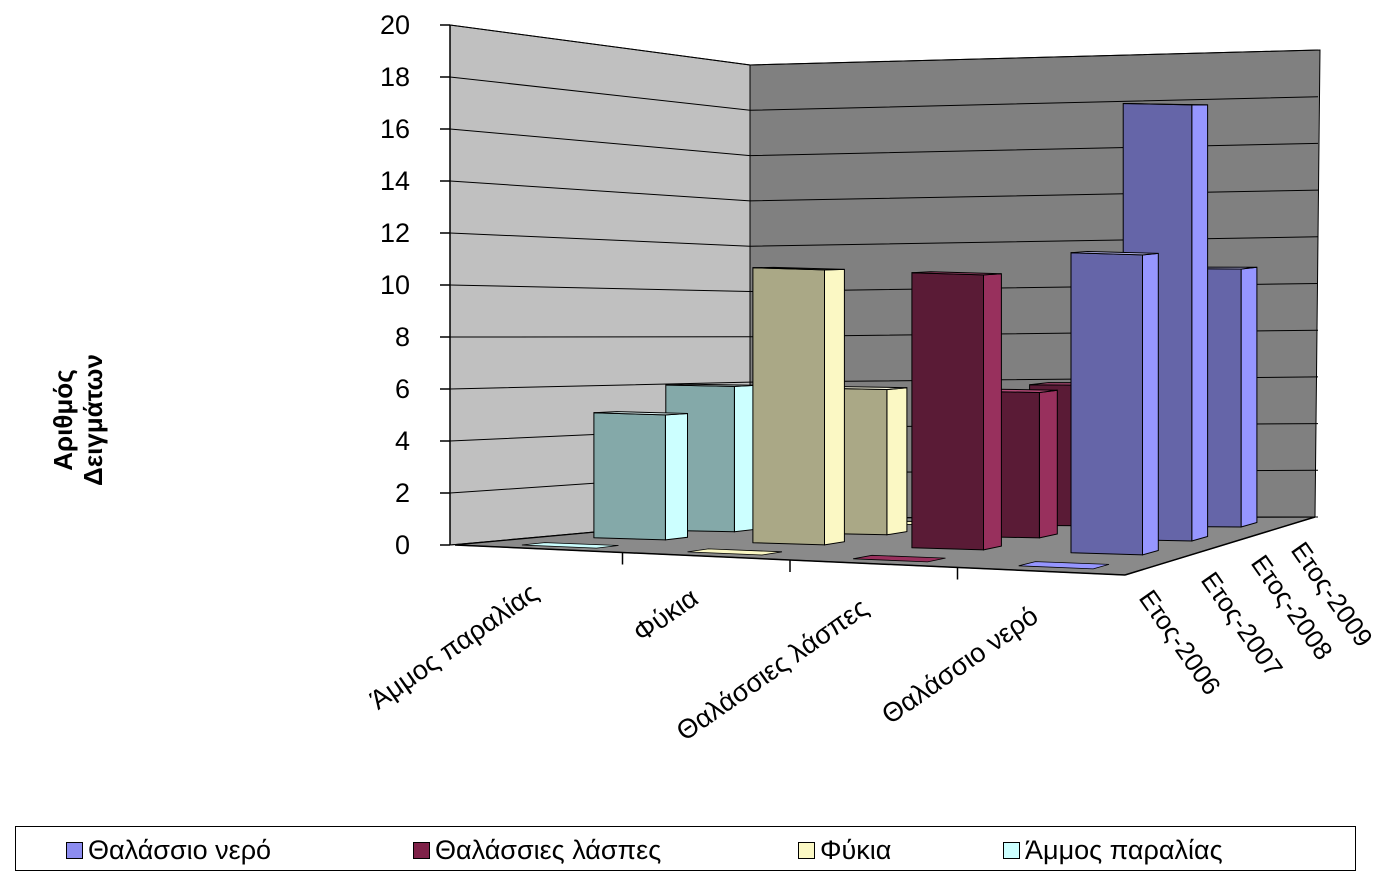 The width and height of the screenshot is (1386, 878). I want to click on legend-swatch-beach-sand, so click(1011, 850).